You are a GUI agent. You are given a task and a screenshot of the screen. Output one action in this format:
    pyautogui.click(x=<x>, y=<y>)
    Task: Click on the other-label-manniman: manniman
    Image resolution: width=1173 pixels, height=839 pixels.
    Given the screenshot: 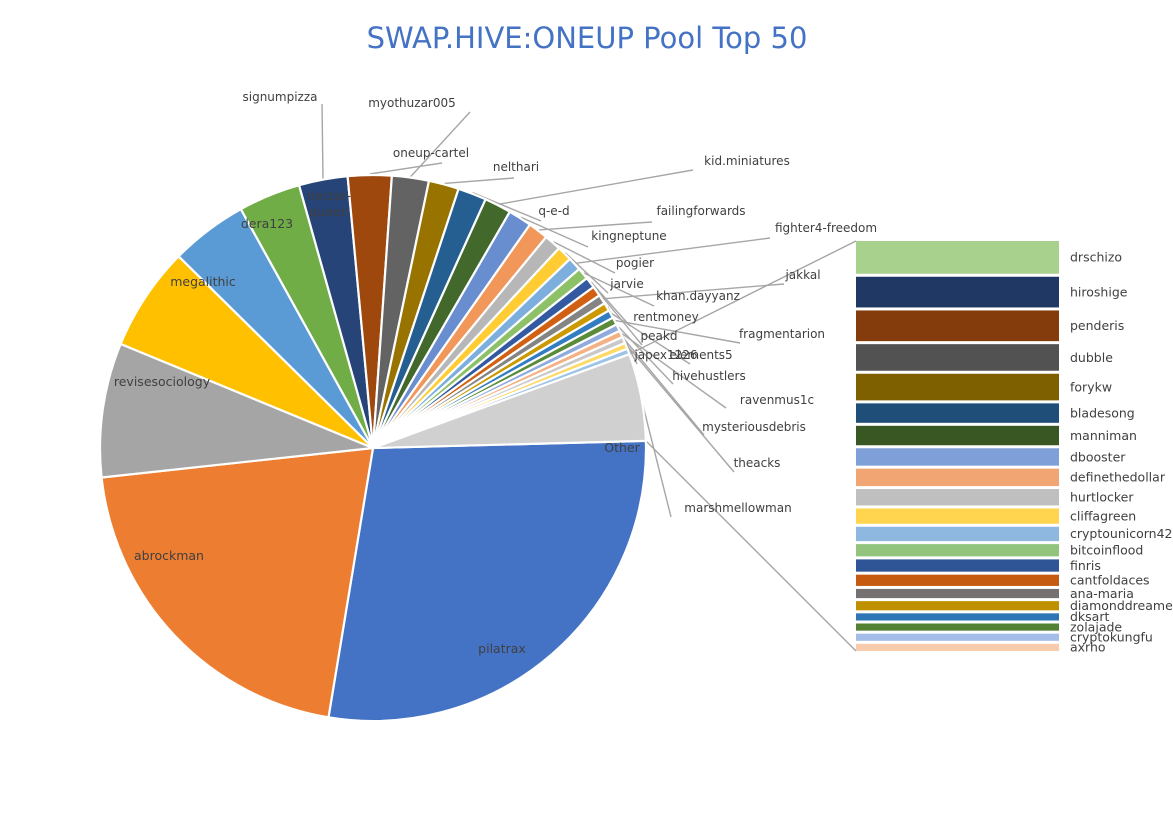 What is the action you would take?
    pyautogui.click(x=1103, y=435)
    